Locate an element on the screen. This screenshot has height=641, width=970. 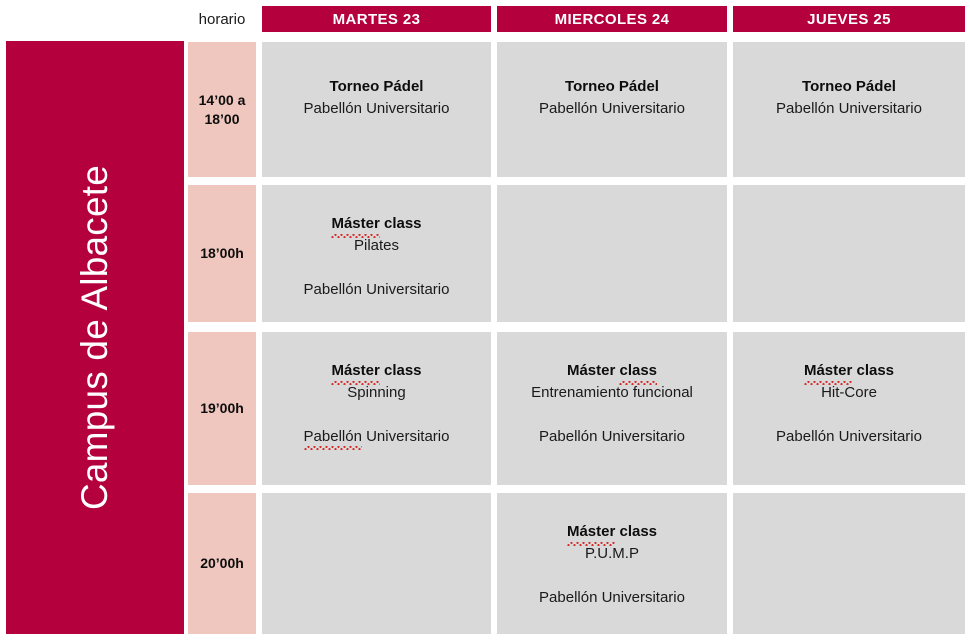
place-word-1: Pabellón is located at coordinates (333, 438).